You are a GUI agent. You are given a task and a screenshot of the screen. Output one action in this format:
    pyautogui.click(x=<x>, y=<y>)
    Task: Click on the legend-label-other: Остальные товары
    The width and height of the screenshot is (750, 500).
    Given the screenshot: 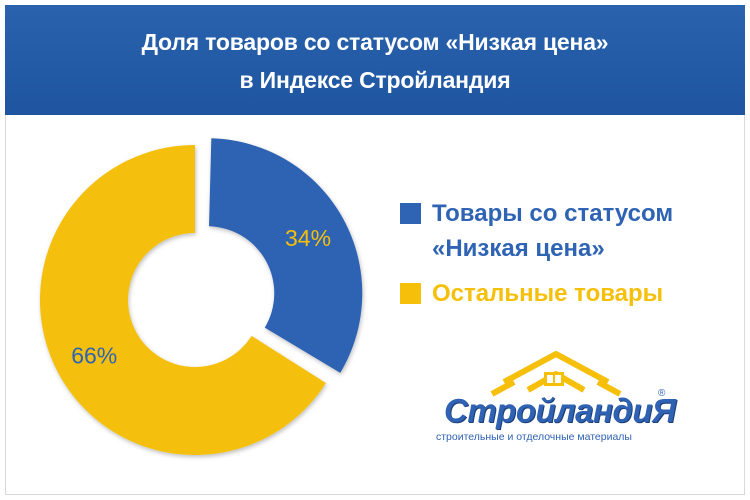 What is the action you would take?
    pyautogui.click(x=548, y=293)
    